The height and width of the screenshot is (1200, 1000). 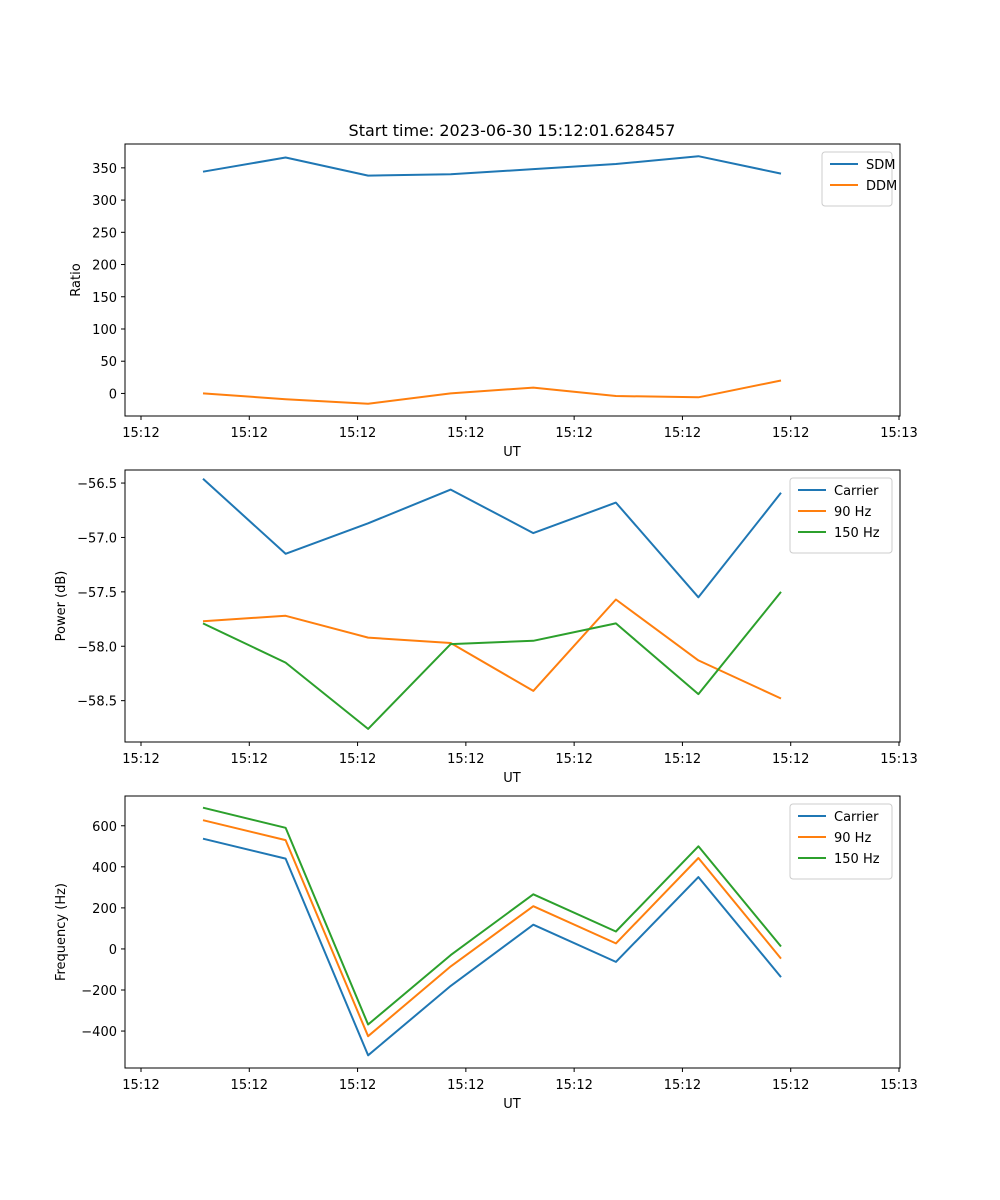 What do you see at coordinates (61, 606) in the screenshot?
I see `y-axis-label: Power (dB)` at bounding box center [61, 606].